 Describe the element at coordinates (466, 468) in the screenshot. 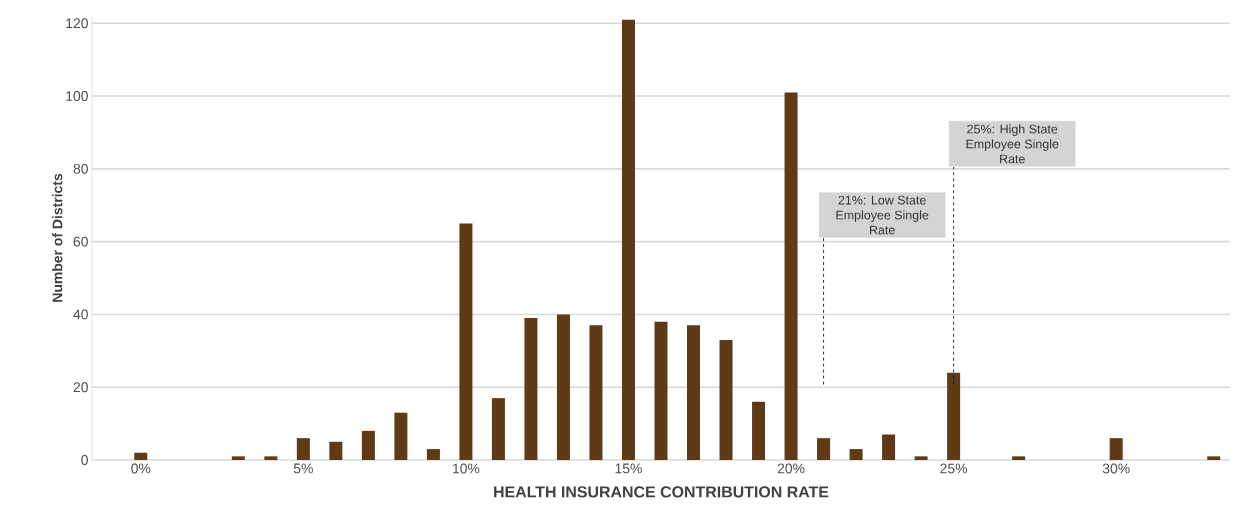

I see `x-tick-label: 10%` at that location.